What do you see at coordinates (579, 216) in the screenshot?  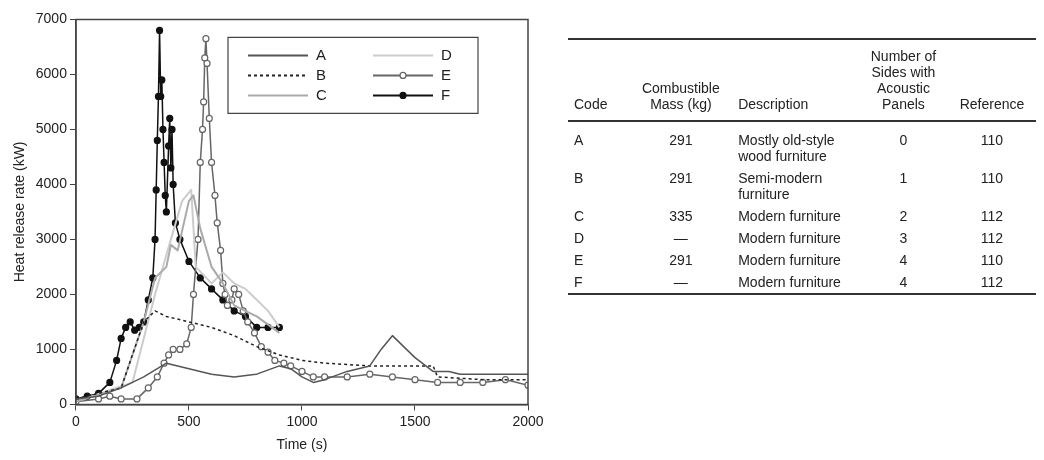 I see `text: C` at bounding box center [579, 216].